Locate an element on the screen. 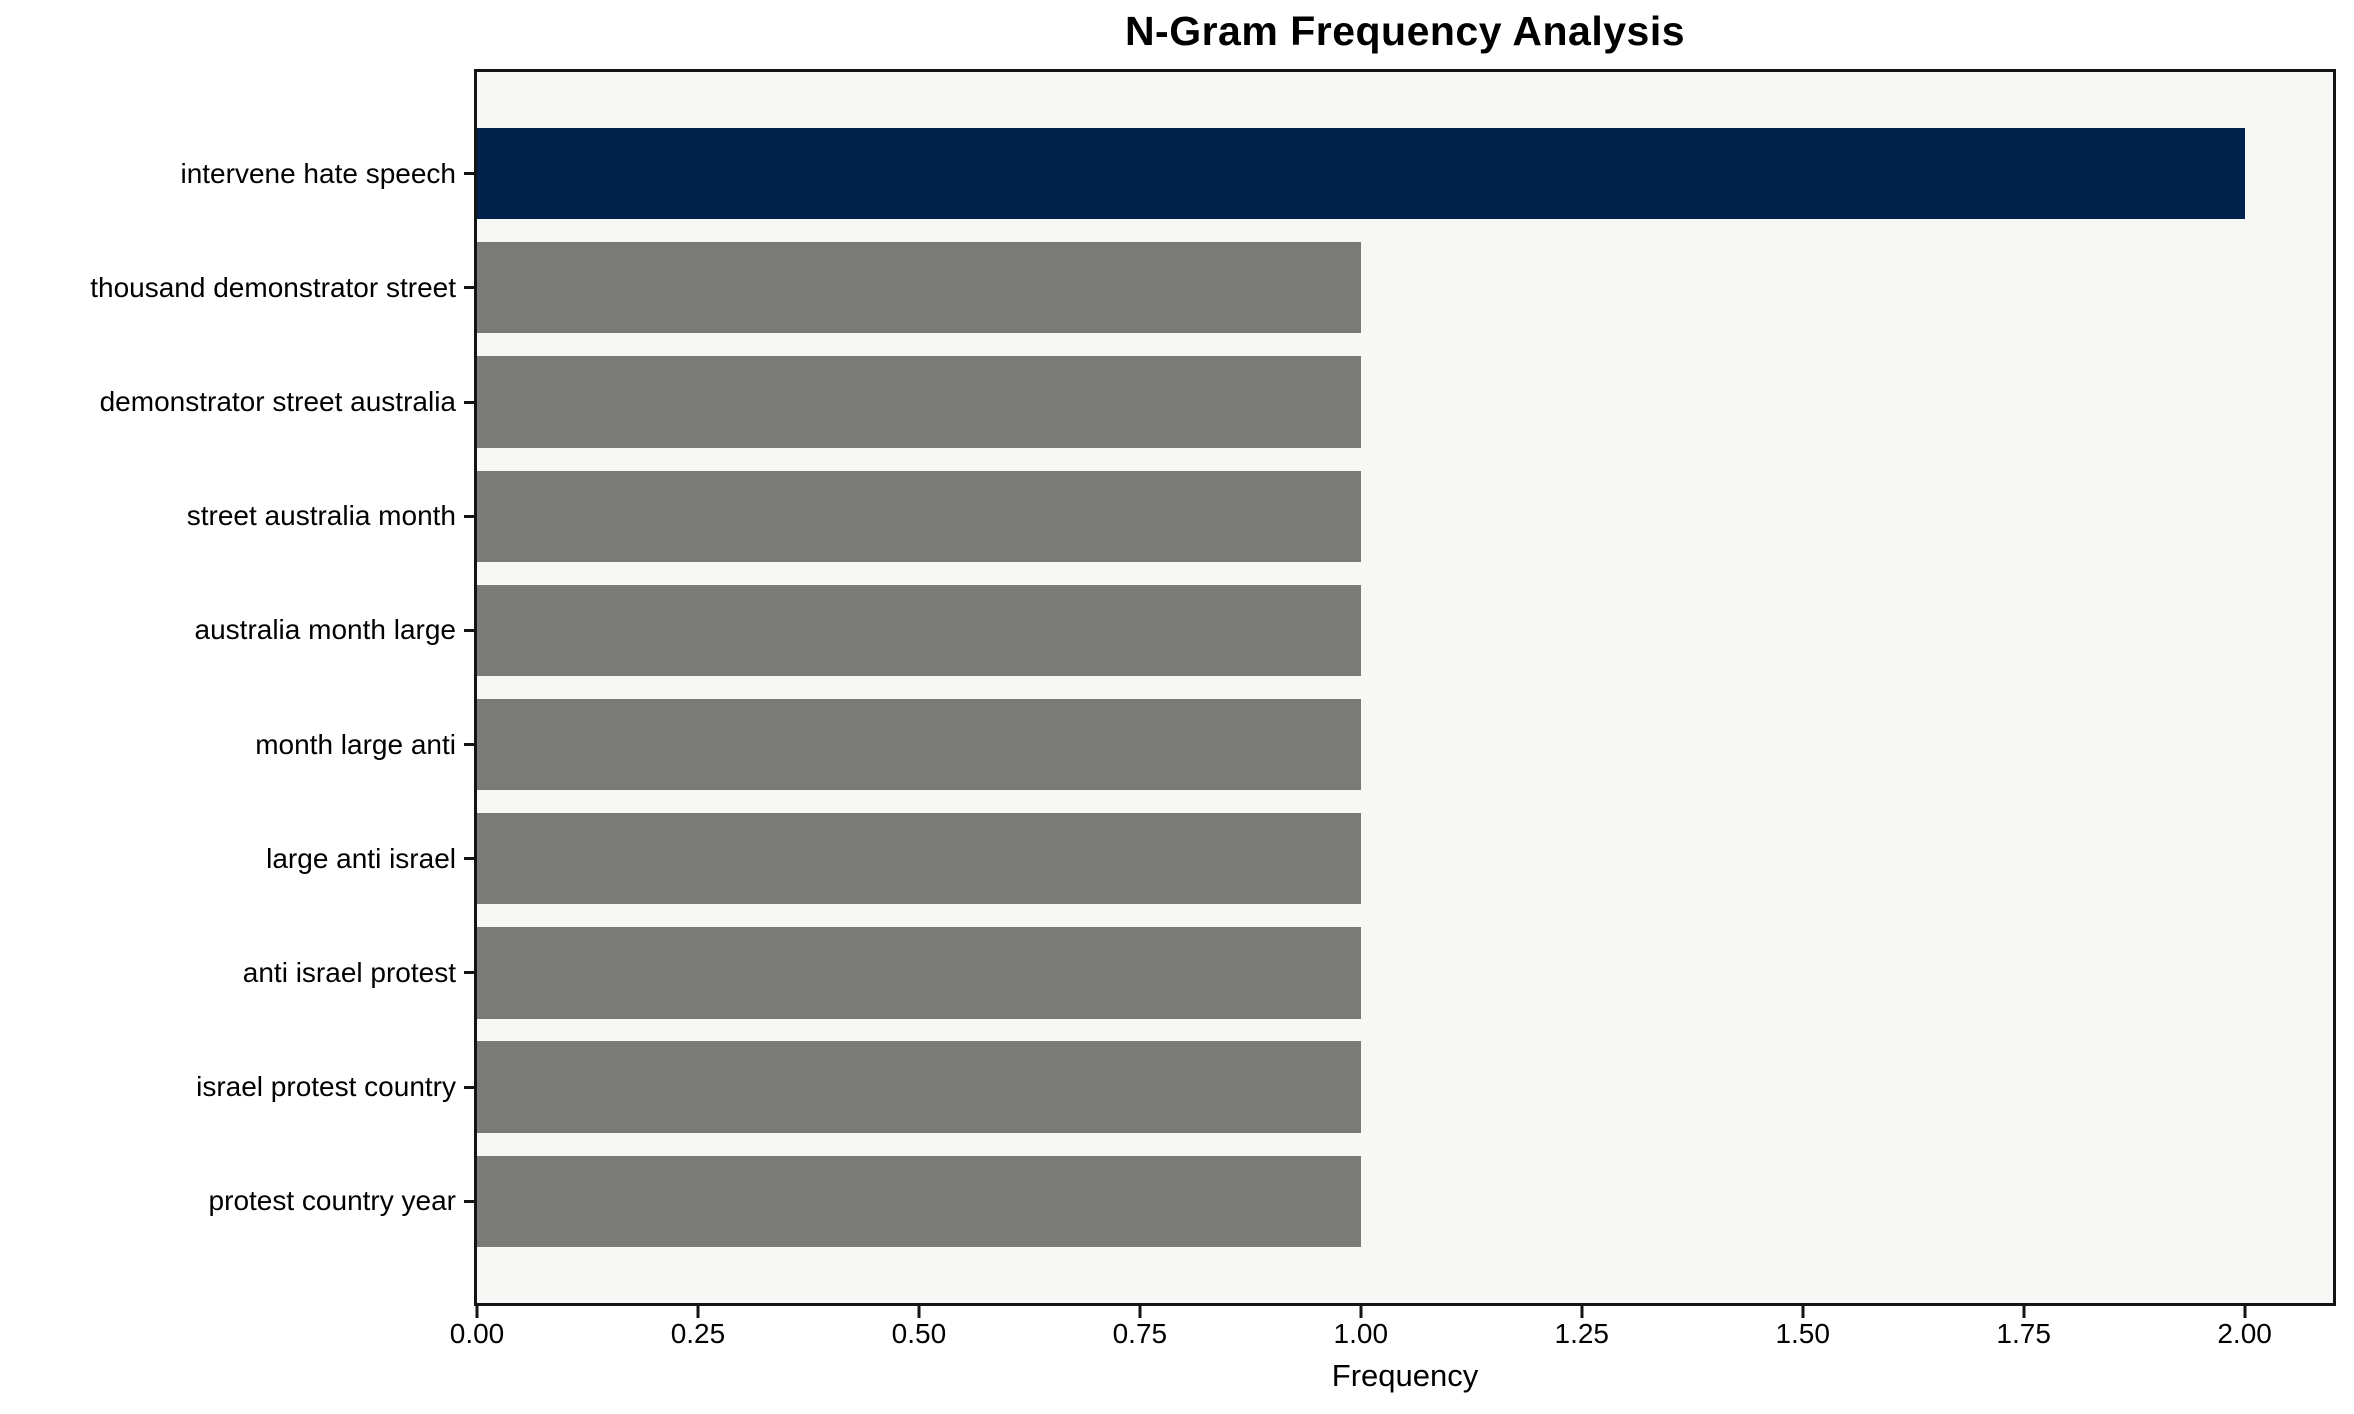  y-axis-label: demonstrator street australia is located at coordinates (277, 402).